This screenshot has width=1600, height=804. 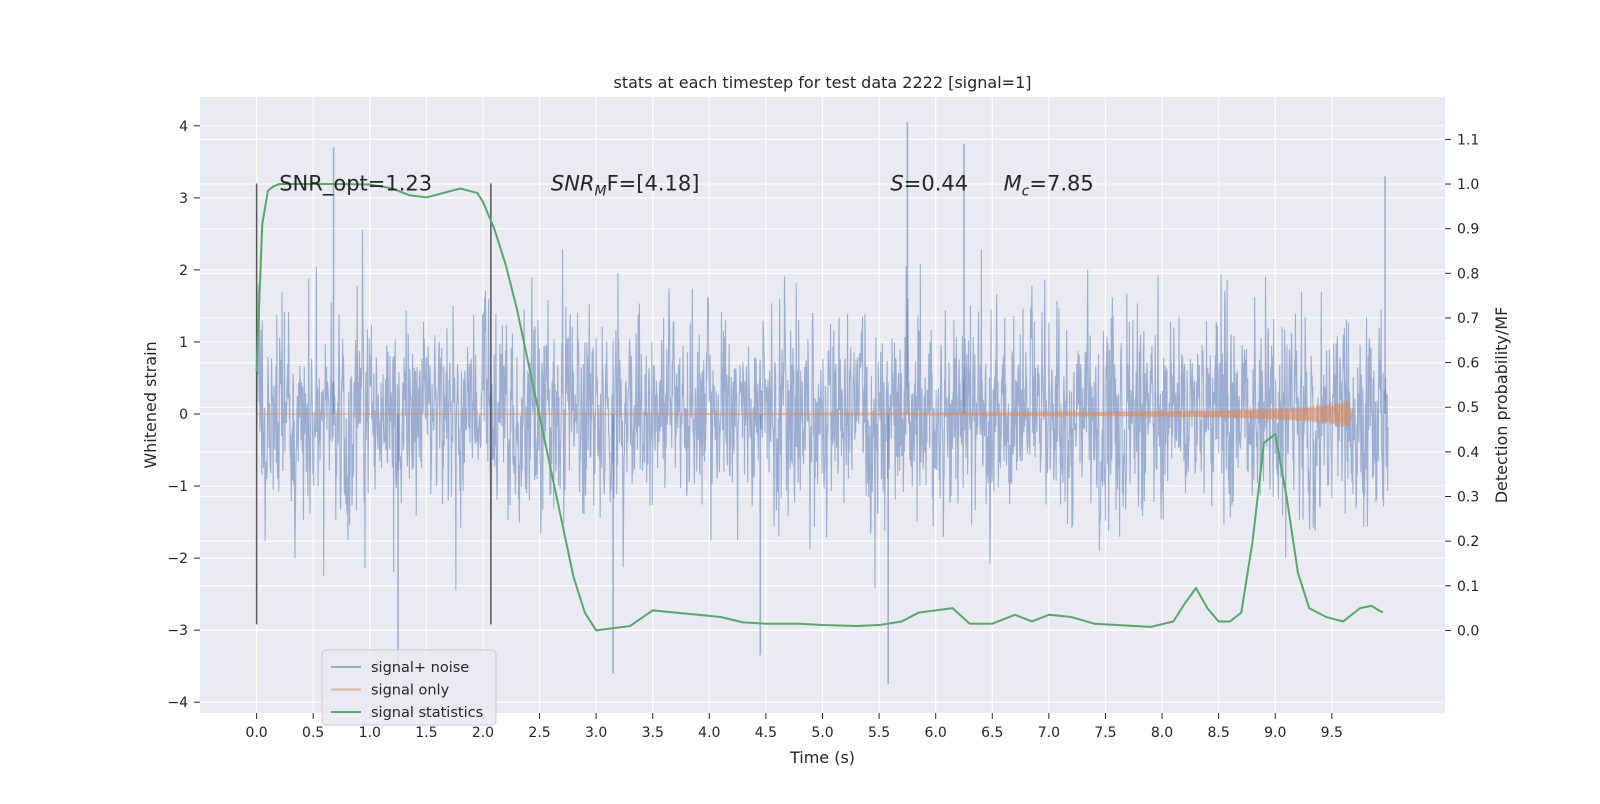 What do you see at coordinates (1468, 408) in the screenshot?
I see `y2-tick-label: 0.5` at bounding box center [1468, 408].